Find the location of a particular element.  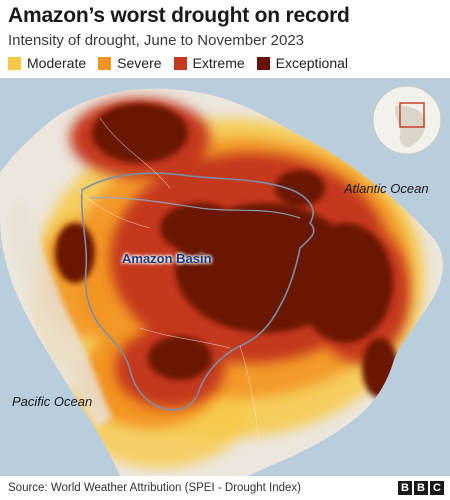

logo-letter-b2: B is located at coordinates (421, 488).